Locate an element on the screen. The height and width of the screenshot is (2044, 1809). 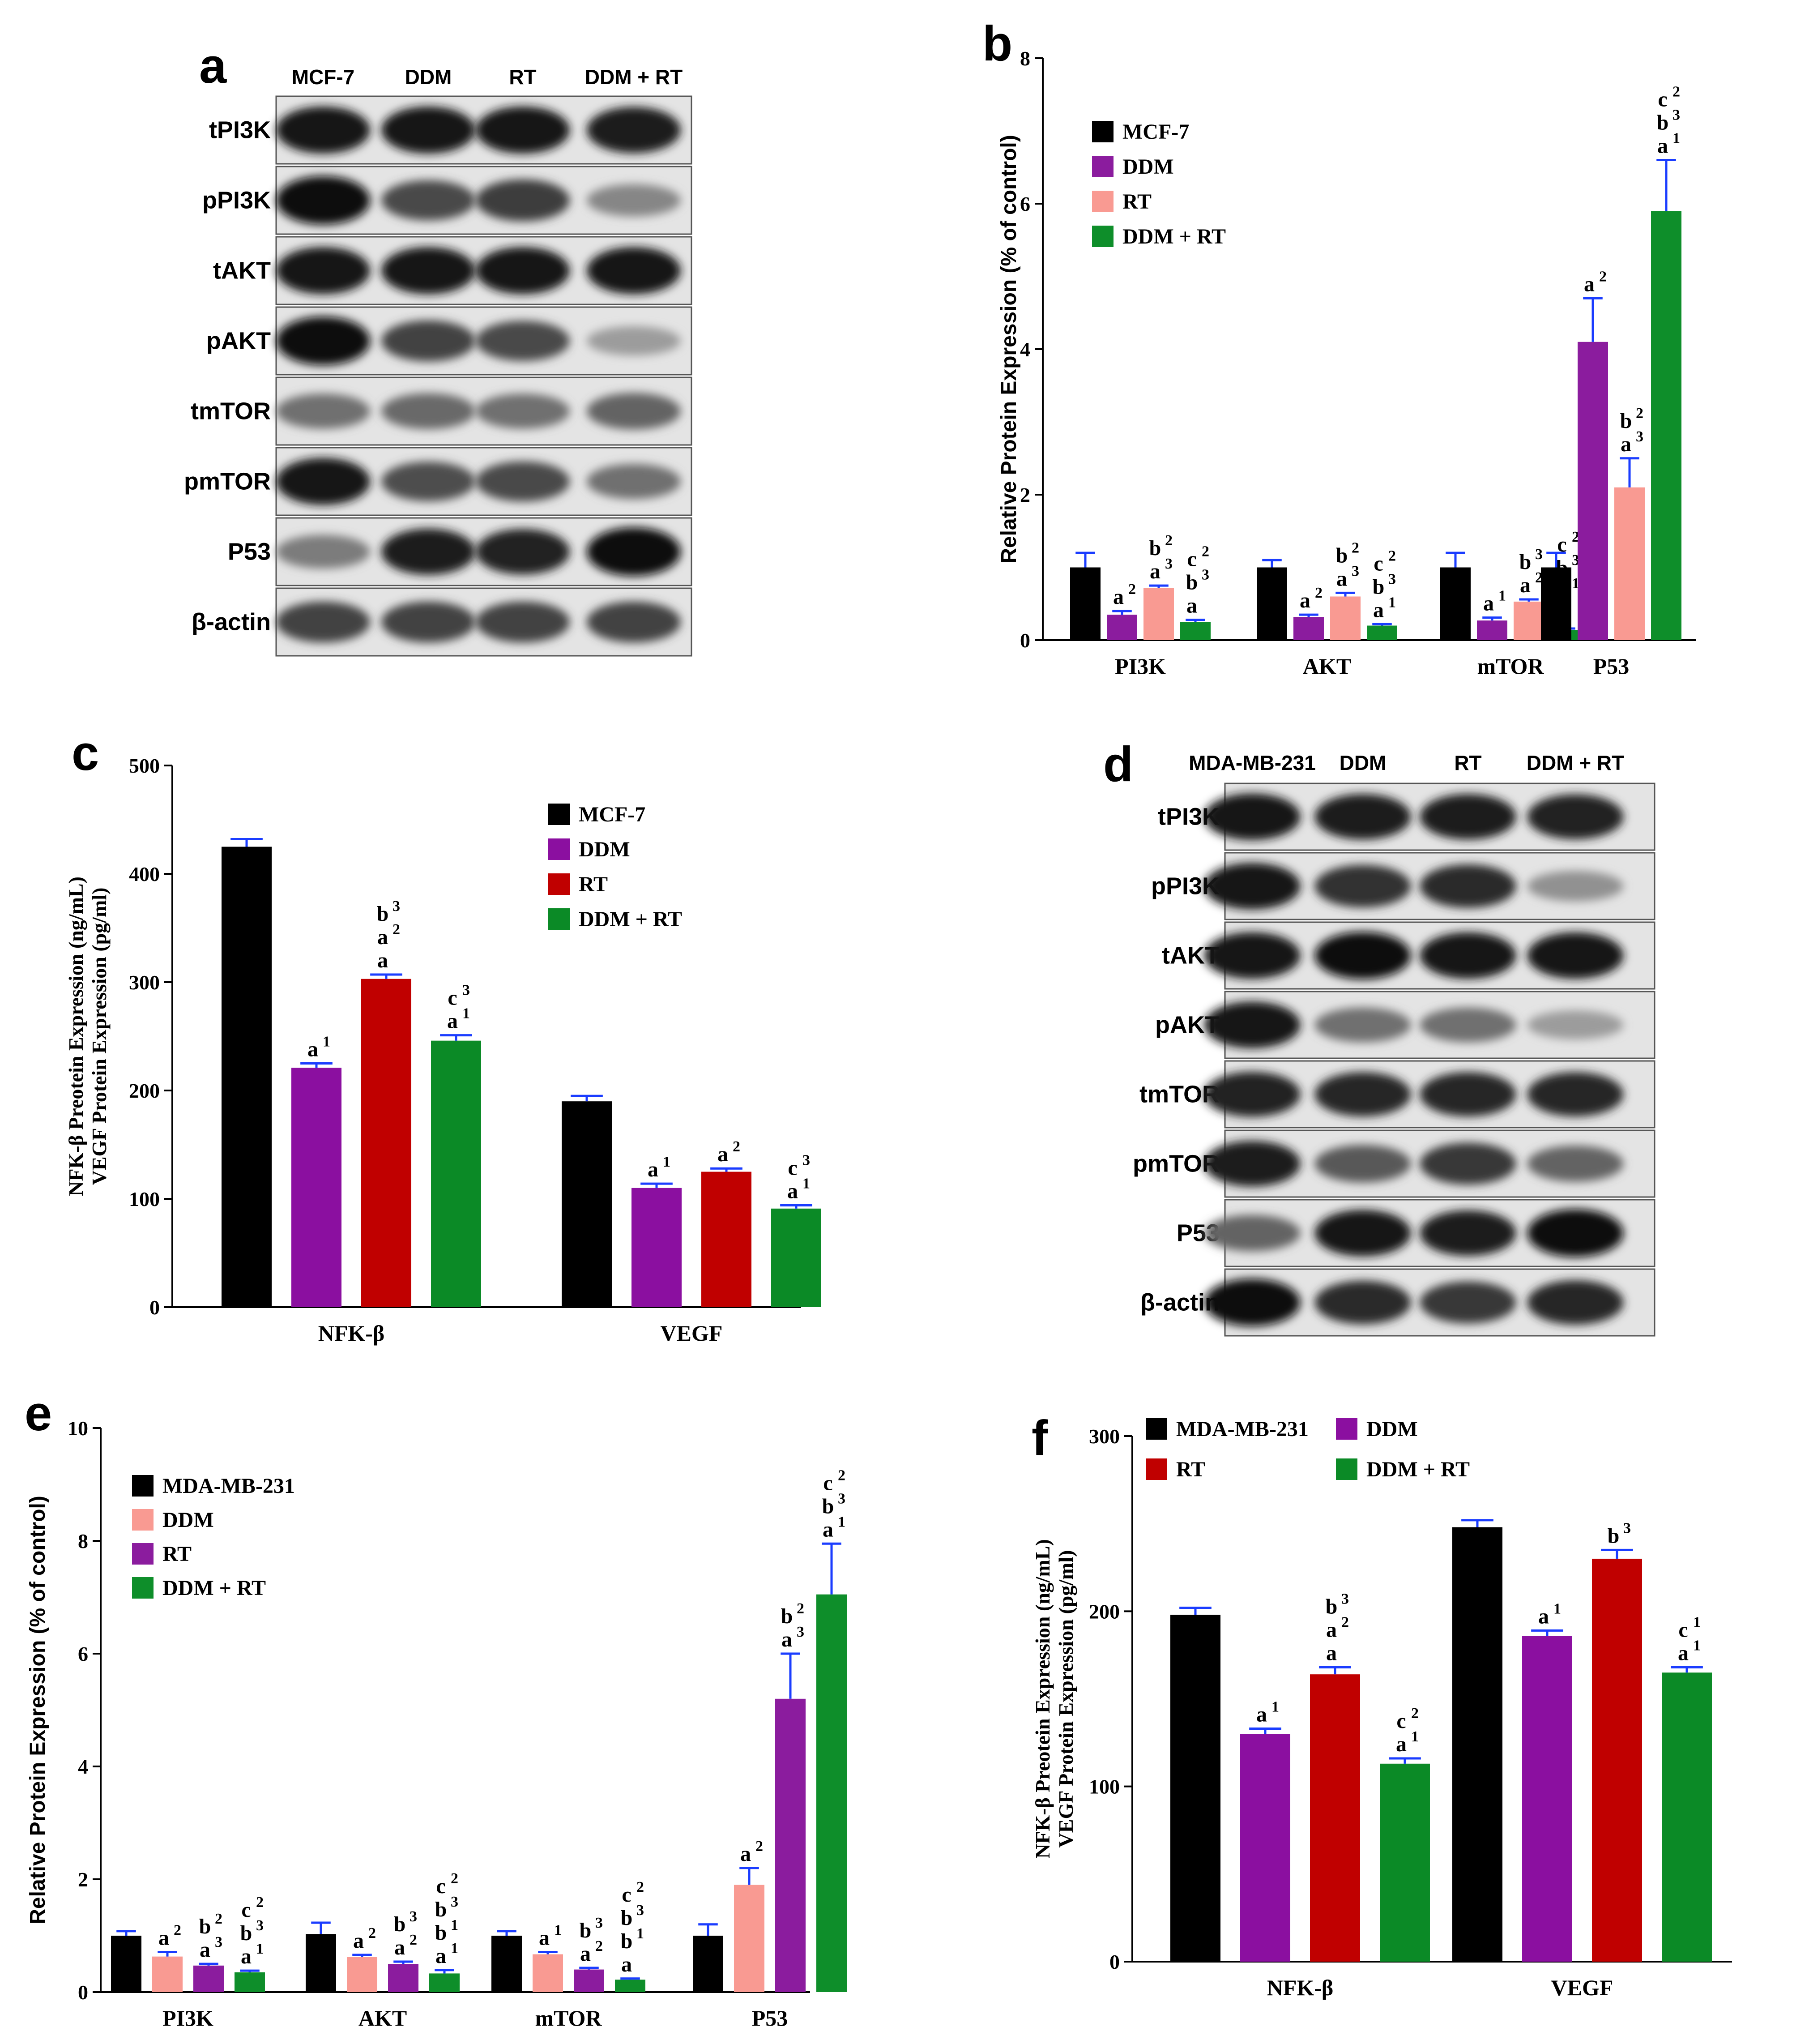
sig-annotation-b-2-3-0: c is located at coordinates (1561, 544).